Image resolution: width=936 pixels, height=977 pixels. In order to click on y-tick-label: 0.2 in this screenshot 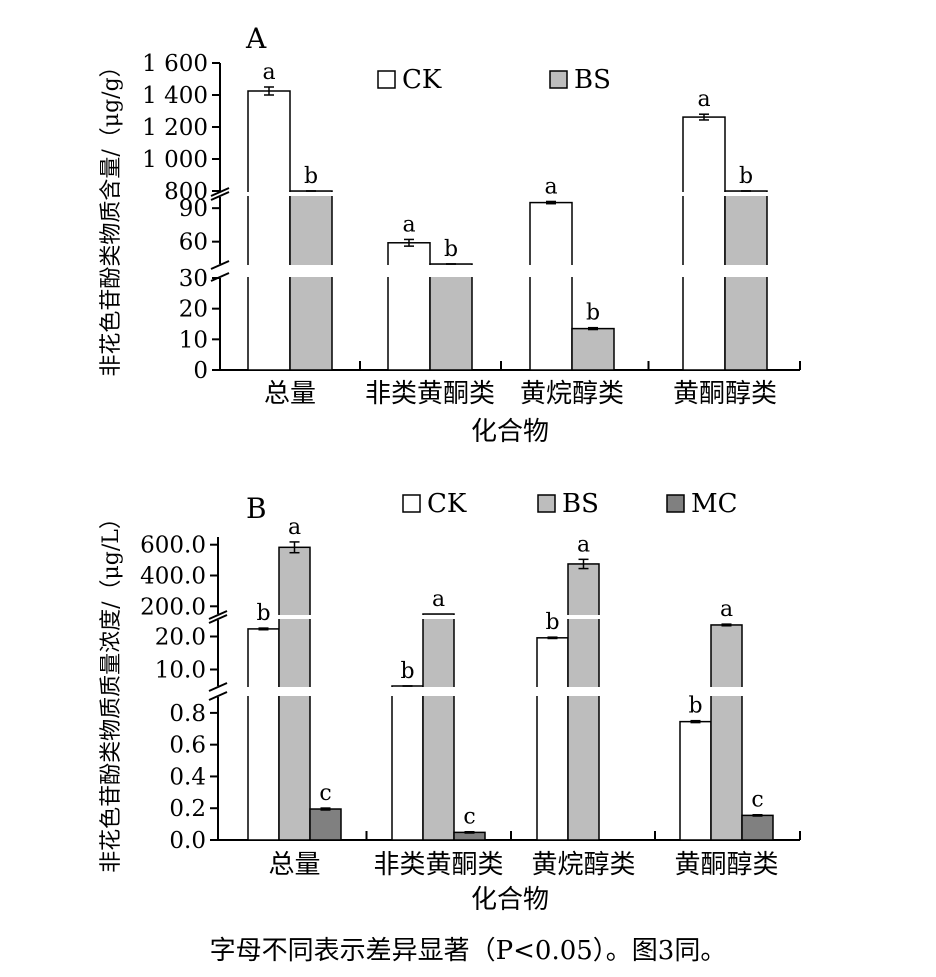, I will do `click(187, 809)`.